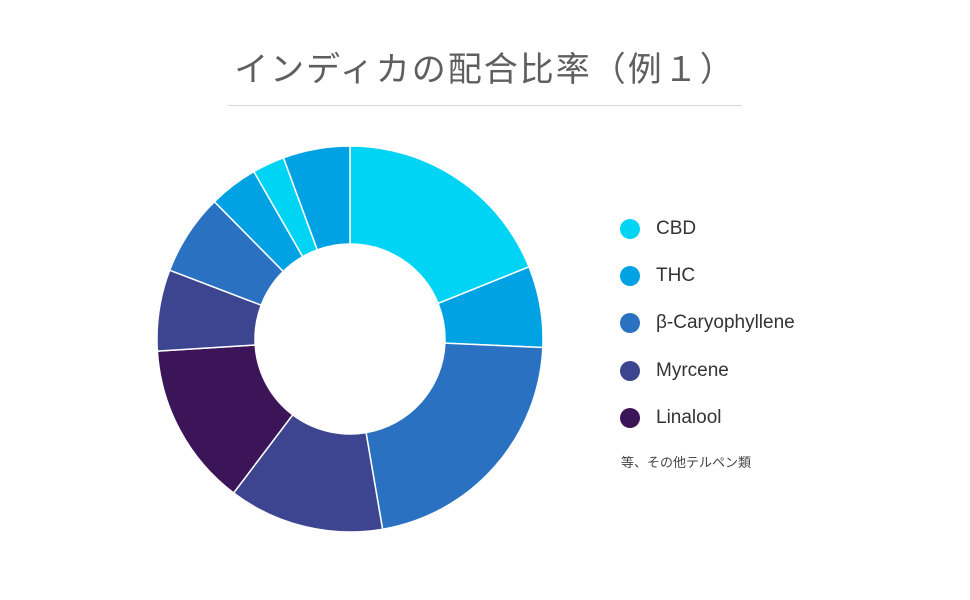 The height and width of the screenshot is (600, 970). I want to click on legend-label: Myrcene, so click(692, 370).